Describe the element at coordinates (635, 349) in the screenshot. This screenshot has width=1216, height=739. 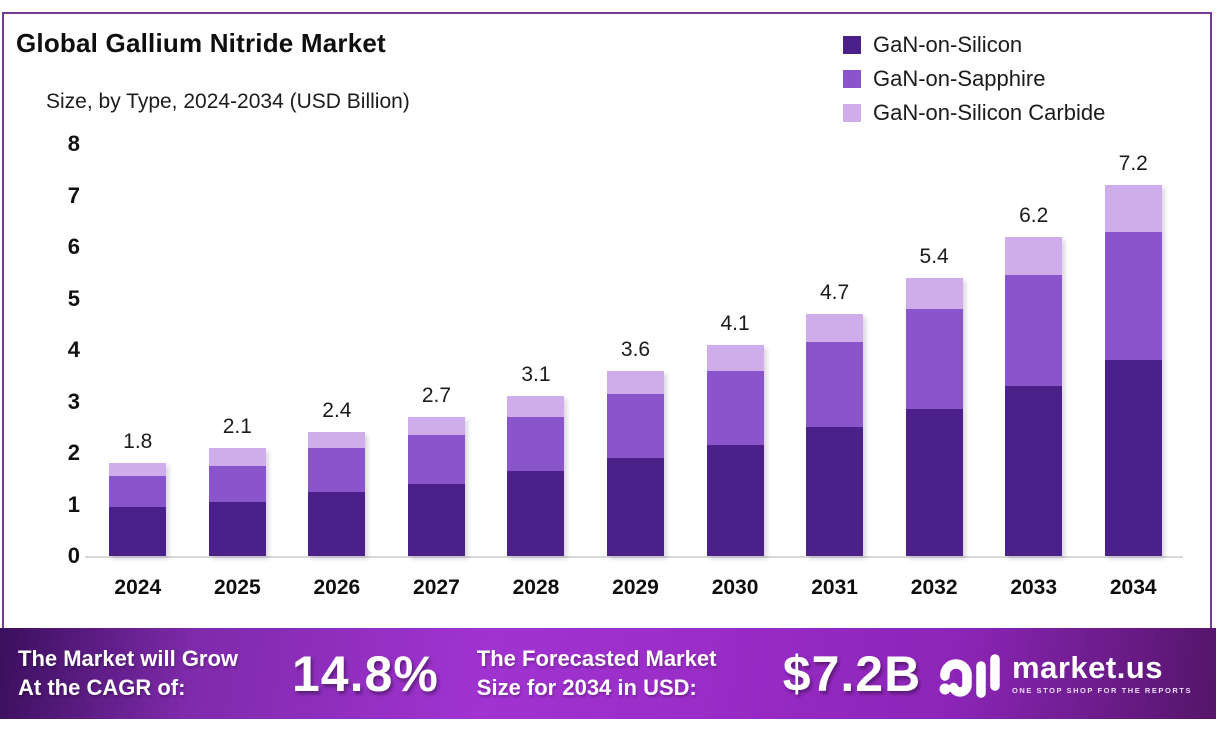
I see `bar-total-label: 3.6` at that location.